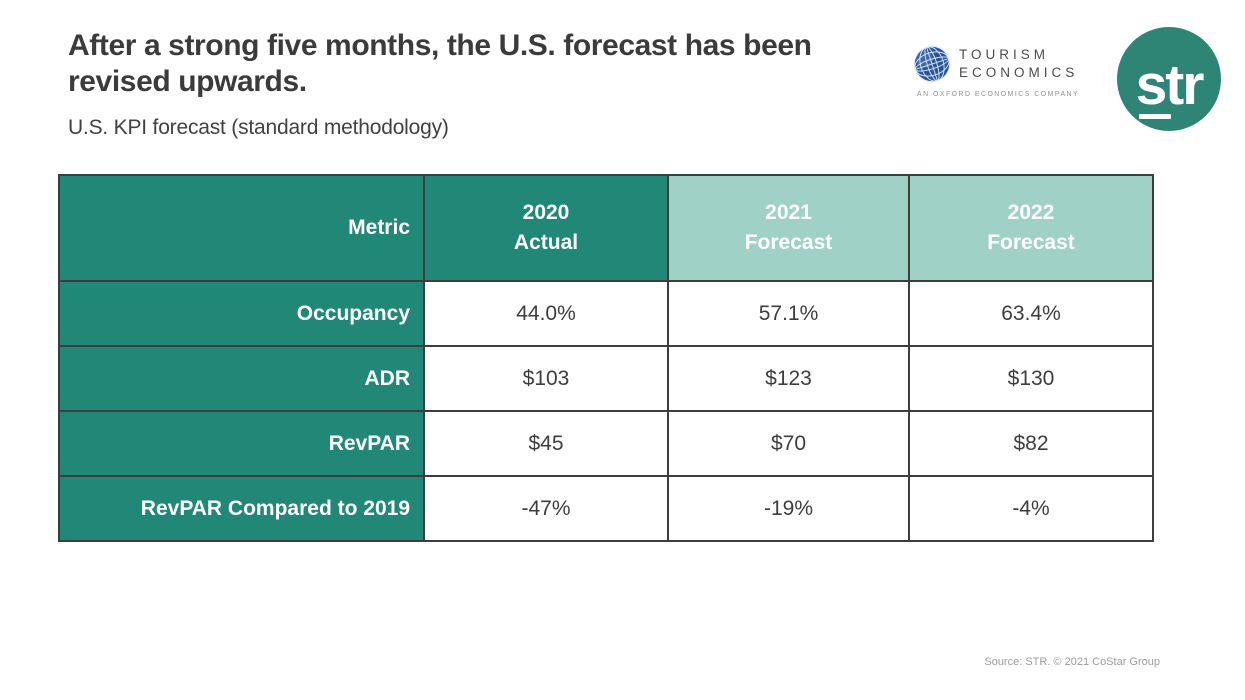 Image resolution: width=1245 pixels, height=700 pixels. I want to click on tourism-economics-logo-top: TOURISM ECONOMICS, so click(993, 64).